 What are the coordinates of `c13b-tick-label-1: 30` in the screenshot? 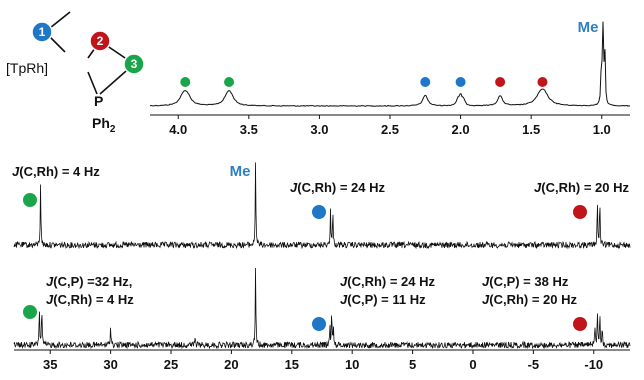 It's located at (110, 364).